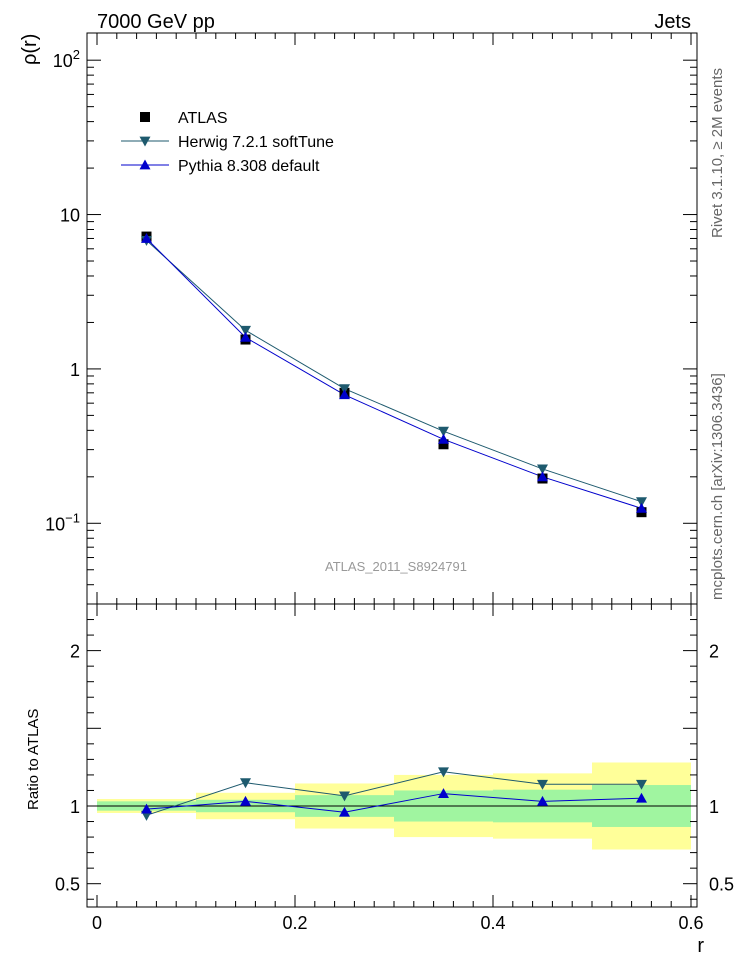 Image resolution: width=746 pixels, height=972 pixels. Describe the element at coordinates (492, 923) in the screenshot. I see `x-tick-label: 0.4` at that location.